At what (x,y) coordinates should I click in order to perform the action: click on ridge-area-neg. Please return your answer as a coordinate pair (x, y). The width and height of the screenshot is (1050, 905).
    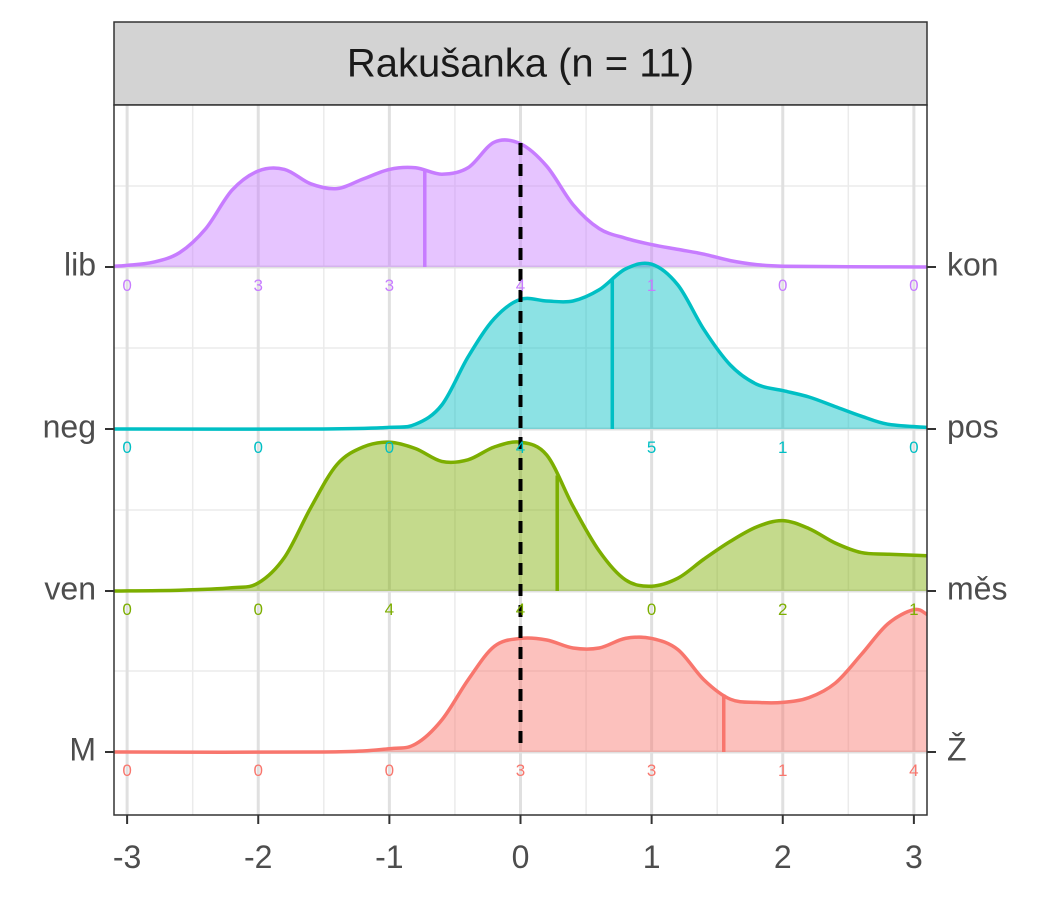
    Looking at the image, I should click on (520, 346).